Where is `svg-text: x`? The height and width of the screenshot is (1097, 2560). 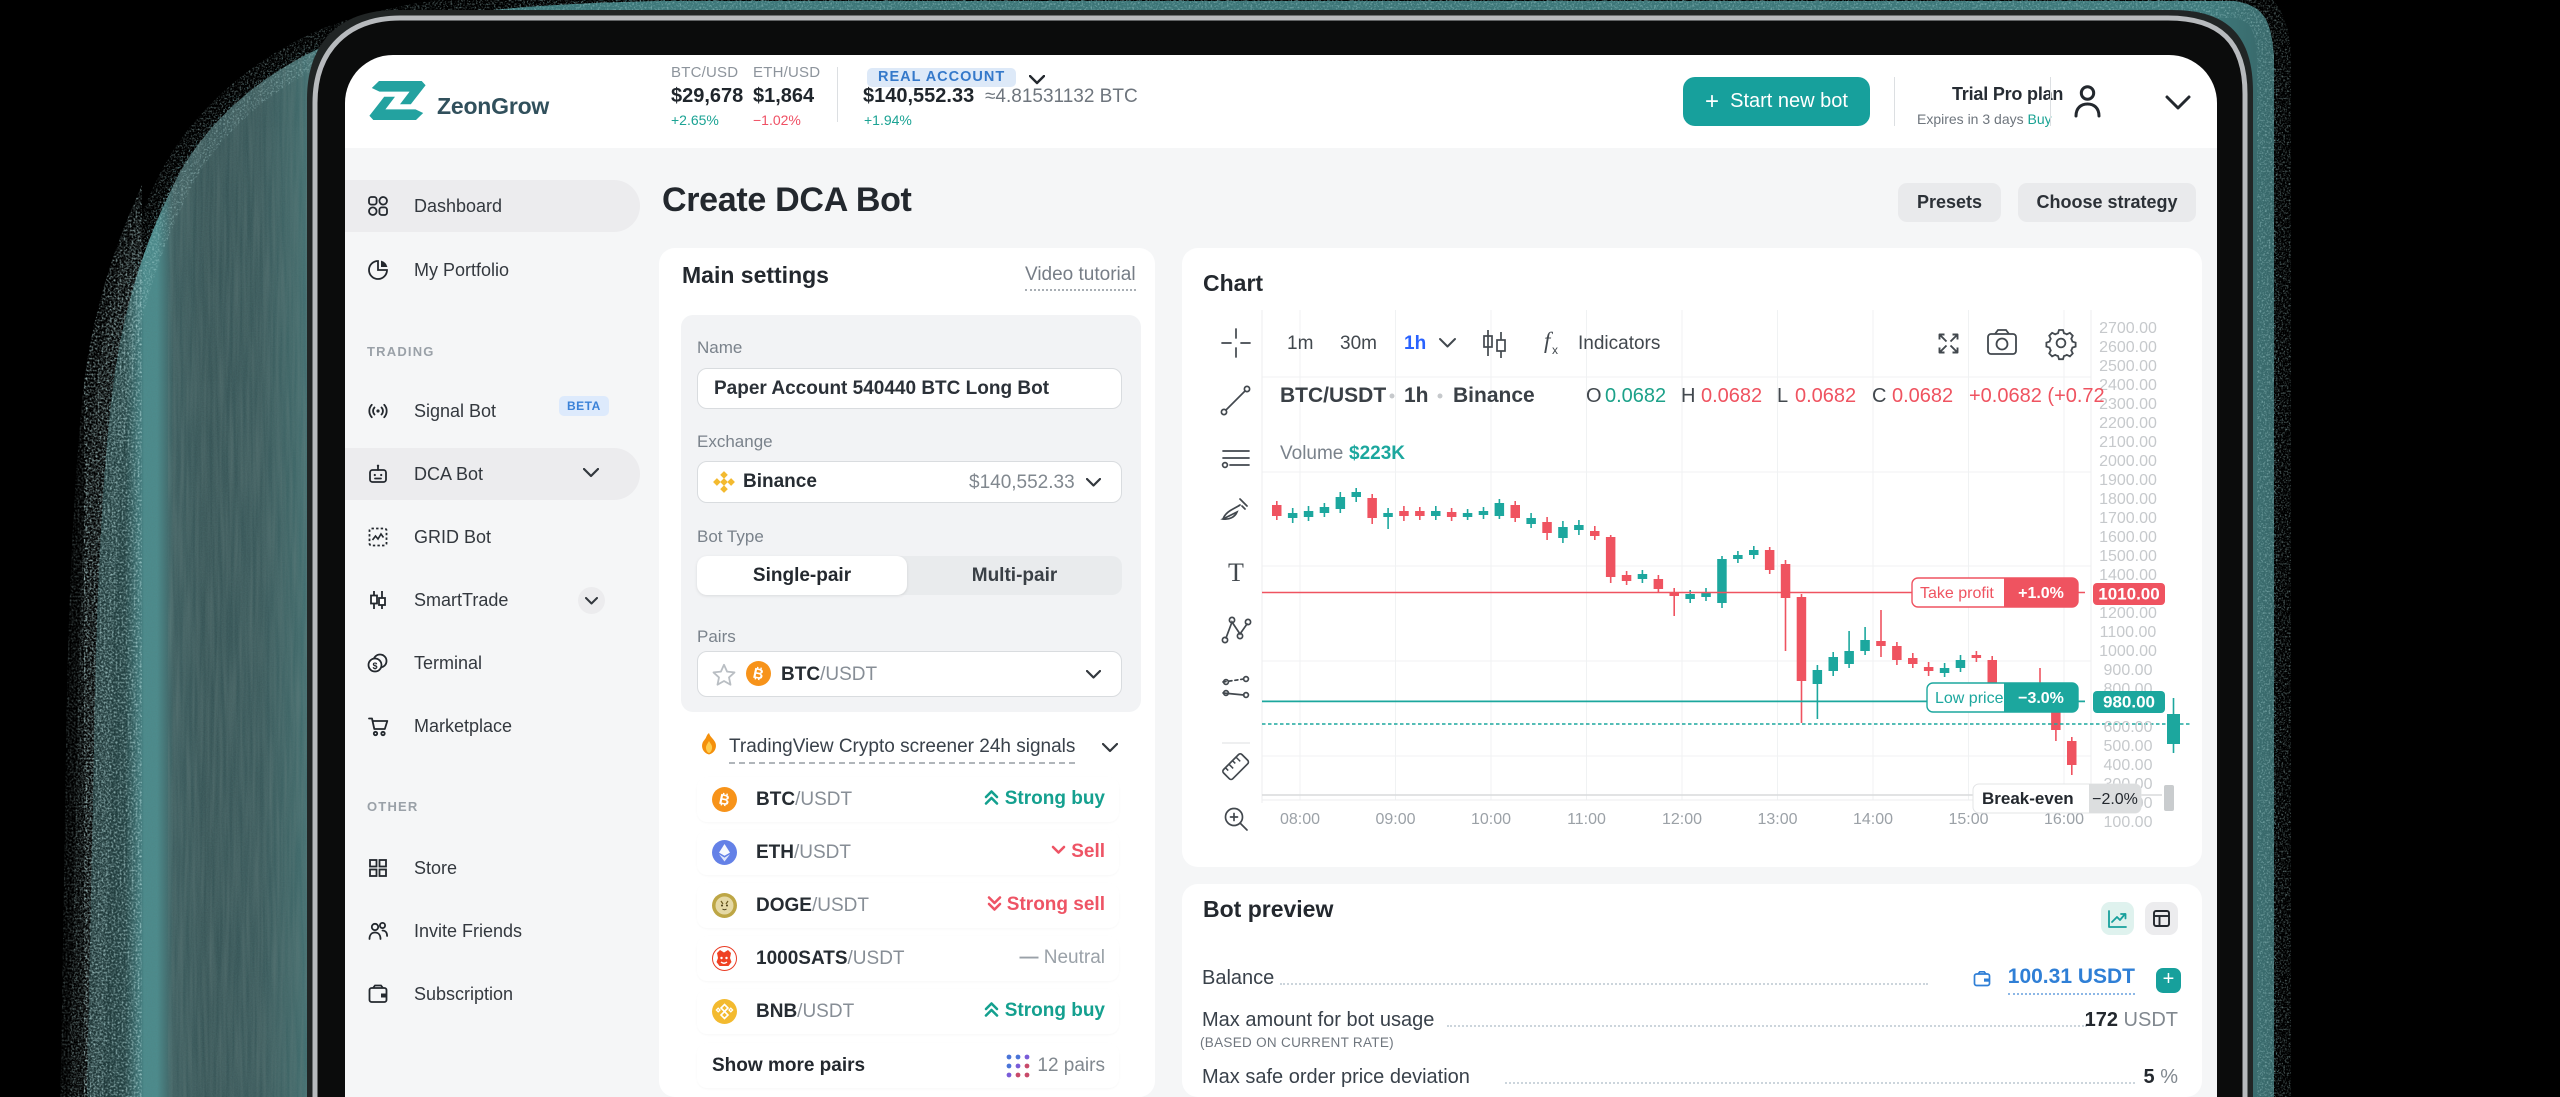
svg-text: x is located at coordinates (1555, 350).